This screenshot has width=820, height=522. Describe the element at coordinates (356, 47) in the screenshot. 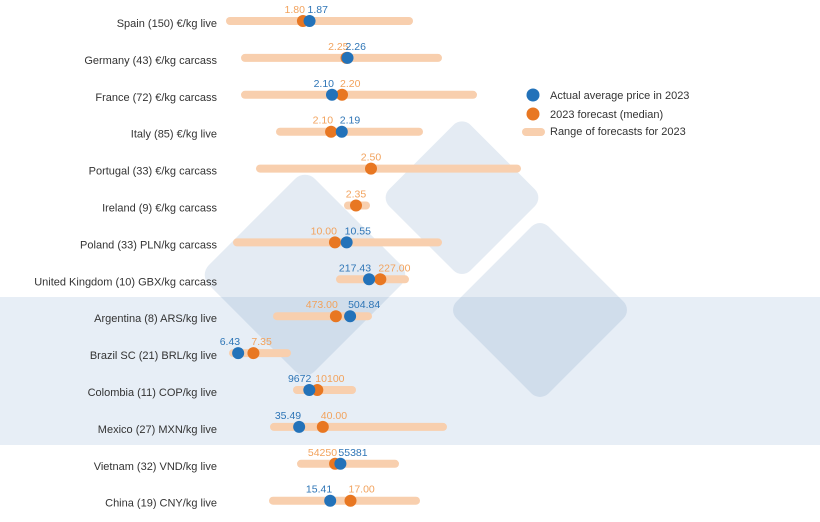

I see `actual-value-label: 2.26` at that location.